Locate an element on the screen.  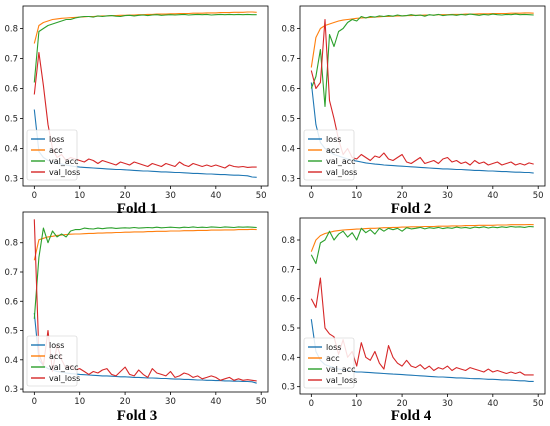
panel-title-fold-2: Fold 2 is located at coordinates (411, 209).